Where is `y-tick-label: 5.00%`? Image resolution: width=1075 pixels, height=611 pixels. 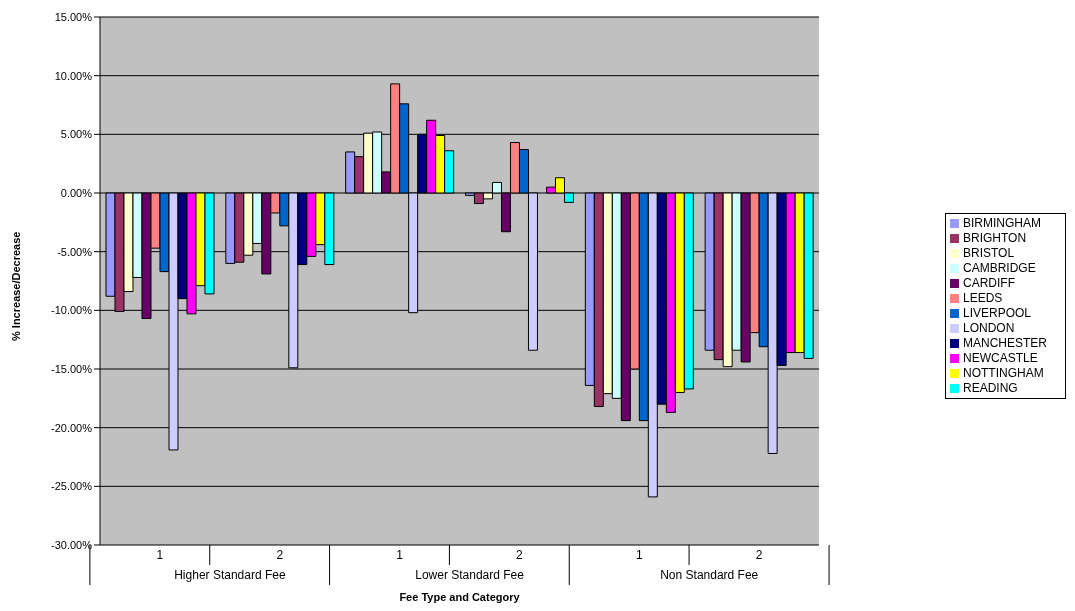 y-tick-label: 5.00% is located at coordinates (76, 134).